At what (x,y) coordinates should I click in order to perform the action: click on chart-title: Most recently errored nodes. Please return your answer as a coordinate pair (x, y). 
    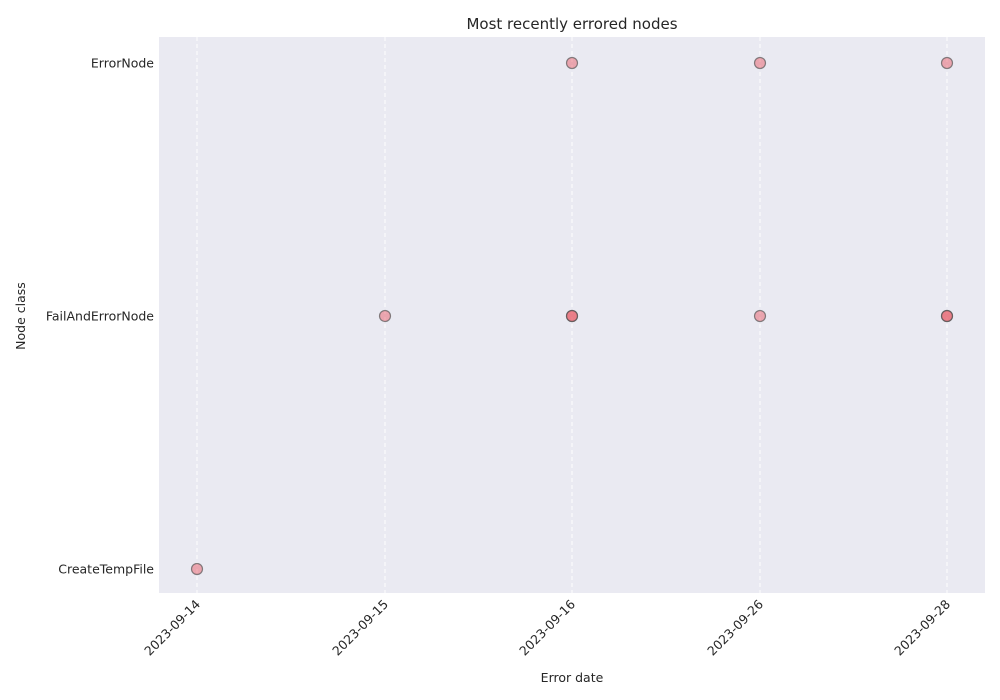
    Looking at the image, I should click on (571, 24).